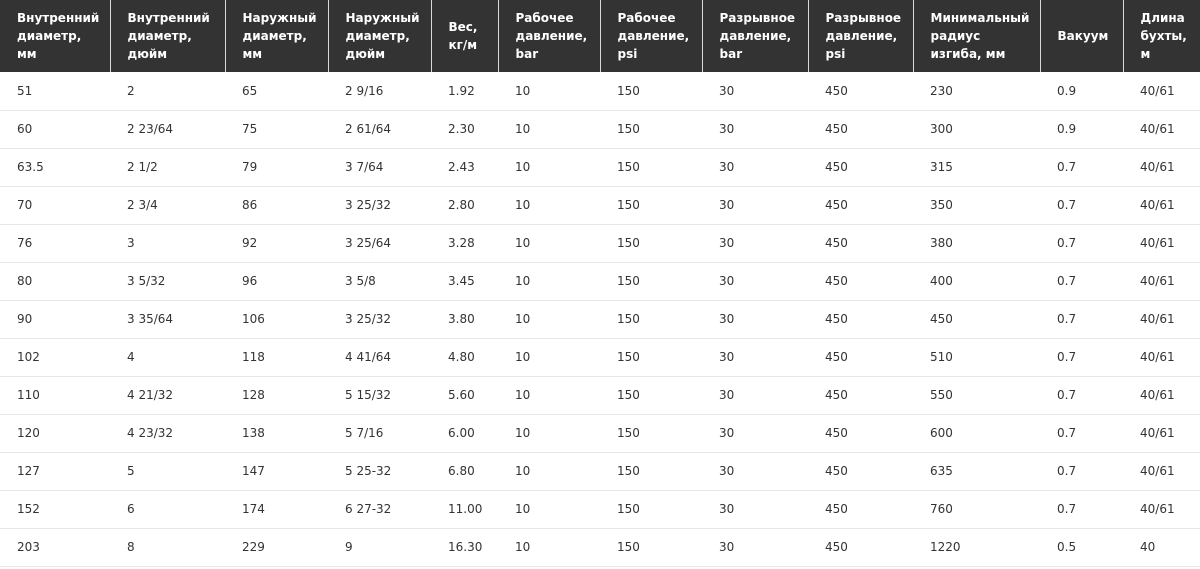 The image size is (1200, 569). Describe the element at coordinates (379, 167) in the screenshot. I see `table-cell: 3 7/64` at that location.